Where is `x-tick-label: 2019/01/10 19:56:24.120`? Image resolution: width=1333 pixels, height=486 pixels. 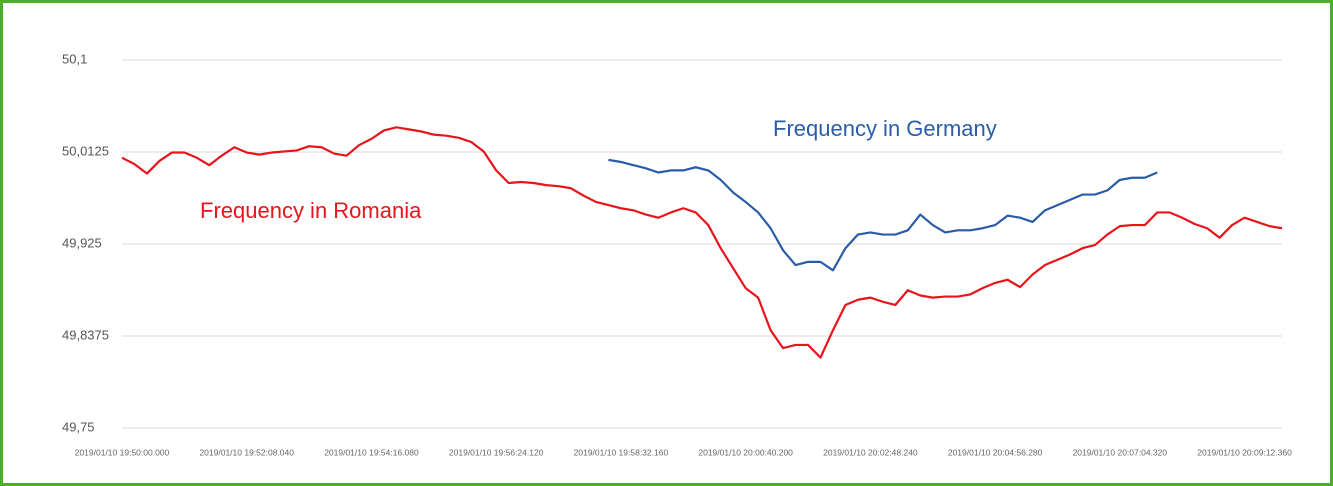 x-tick-label: 2019/01/10 19:56:24.120 is located at coordinates (496, 452).